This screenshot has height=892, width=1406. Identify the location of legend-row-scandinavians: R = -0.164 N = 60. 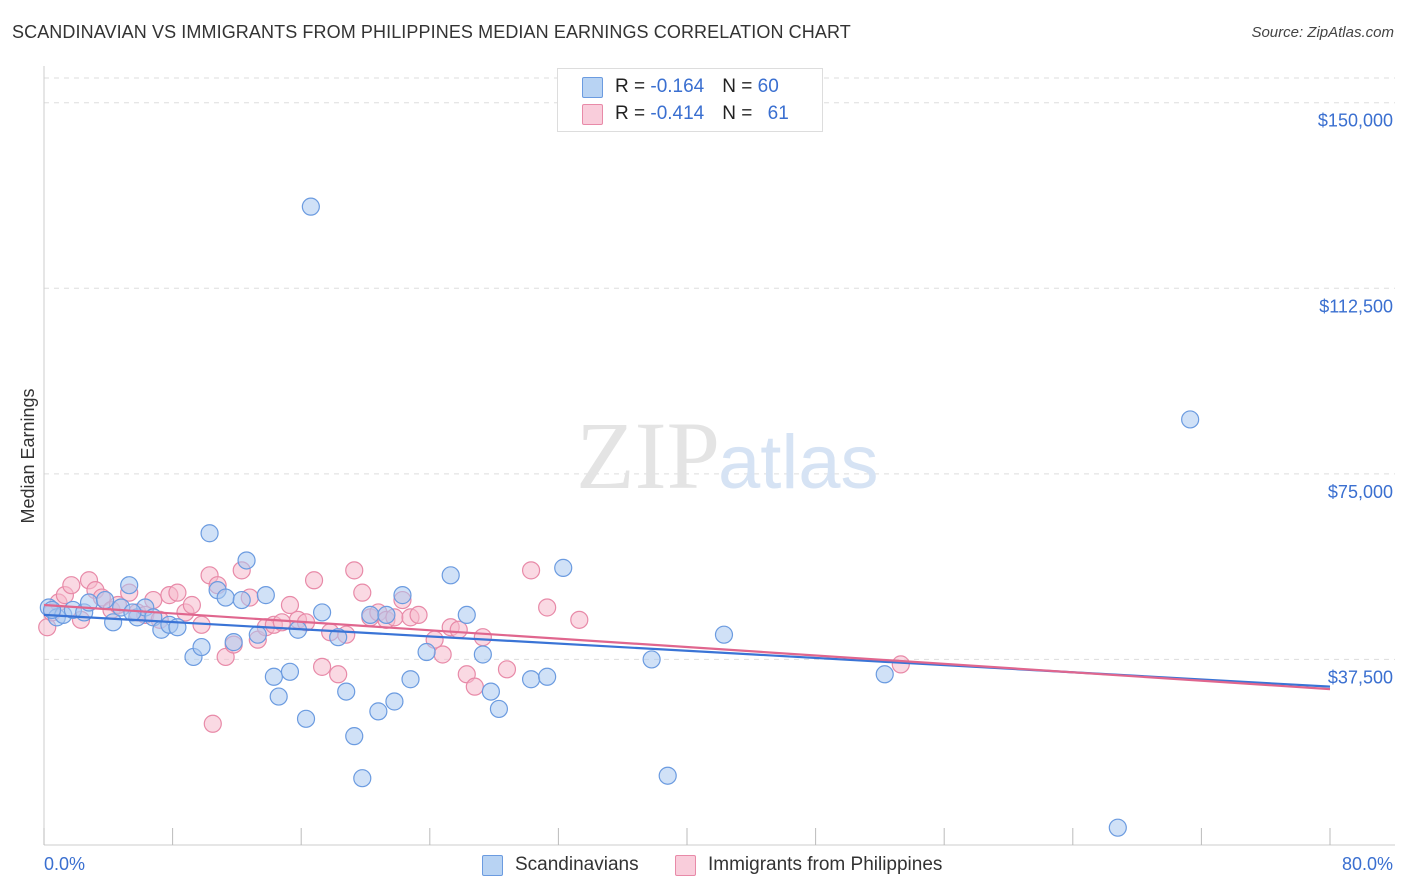
(680, 87).